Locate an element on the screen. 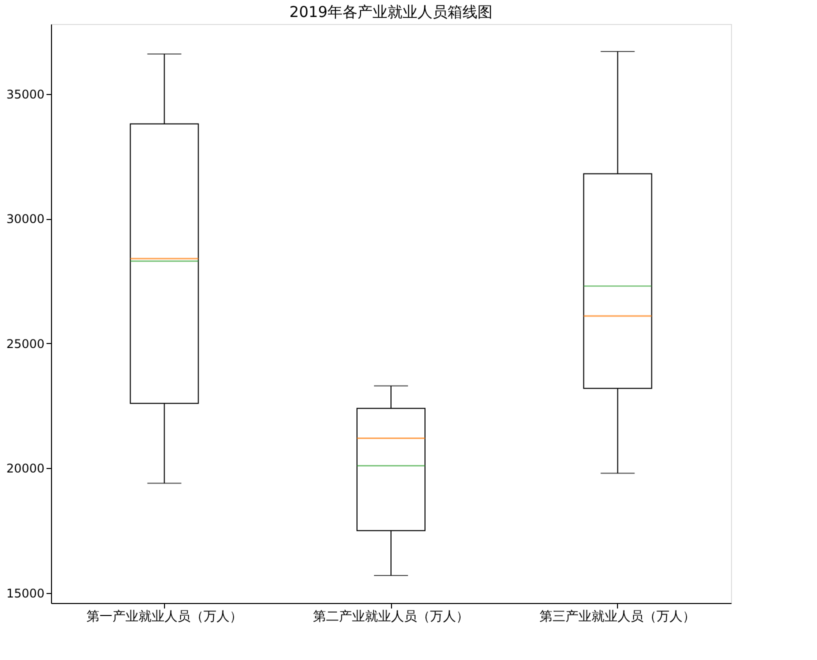 The height and width of the screenshot is (660, 817). x-tick-label: 第一产业就业人员（万人） is located at coordinates (164, 617).